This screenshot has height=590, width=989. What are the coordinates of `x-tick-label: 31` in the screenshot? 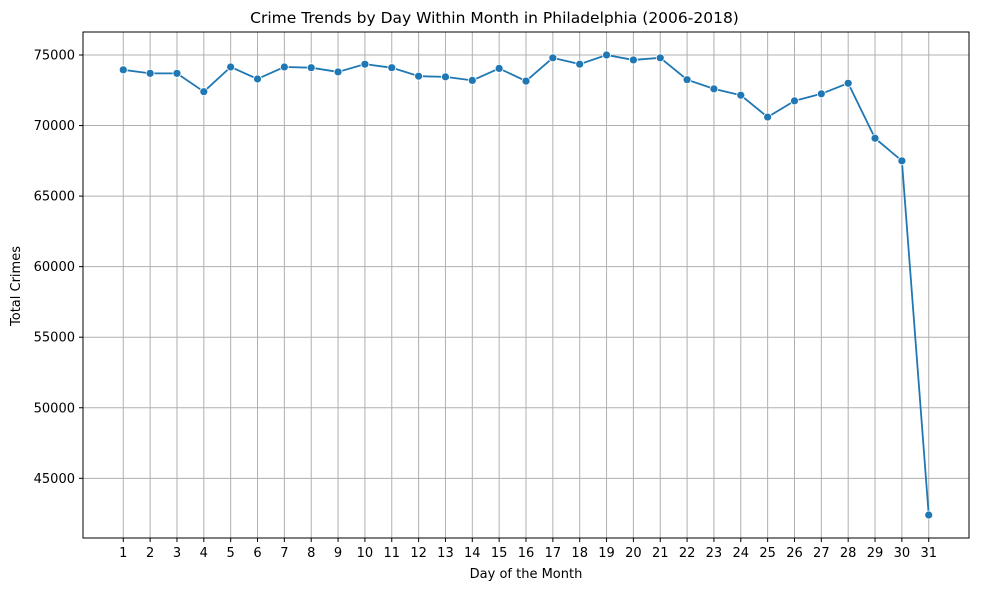 It's located at (928, 553).